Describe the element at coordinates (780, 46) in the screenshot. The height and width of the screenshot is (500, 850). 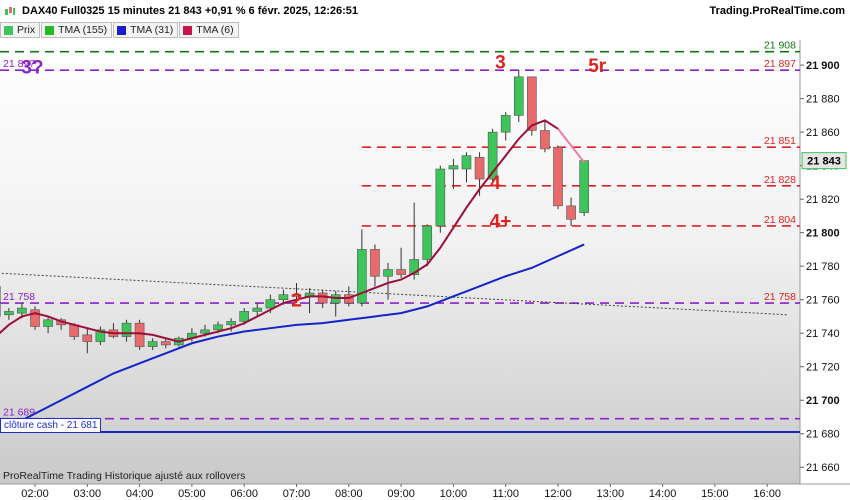
I see `level-label: 21 908` at that location.